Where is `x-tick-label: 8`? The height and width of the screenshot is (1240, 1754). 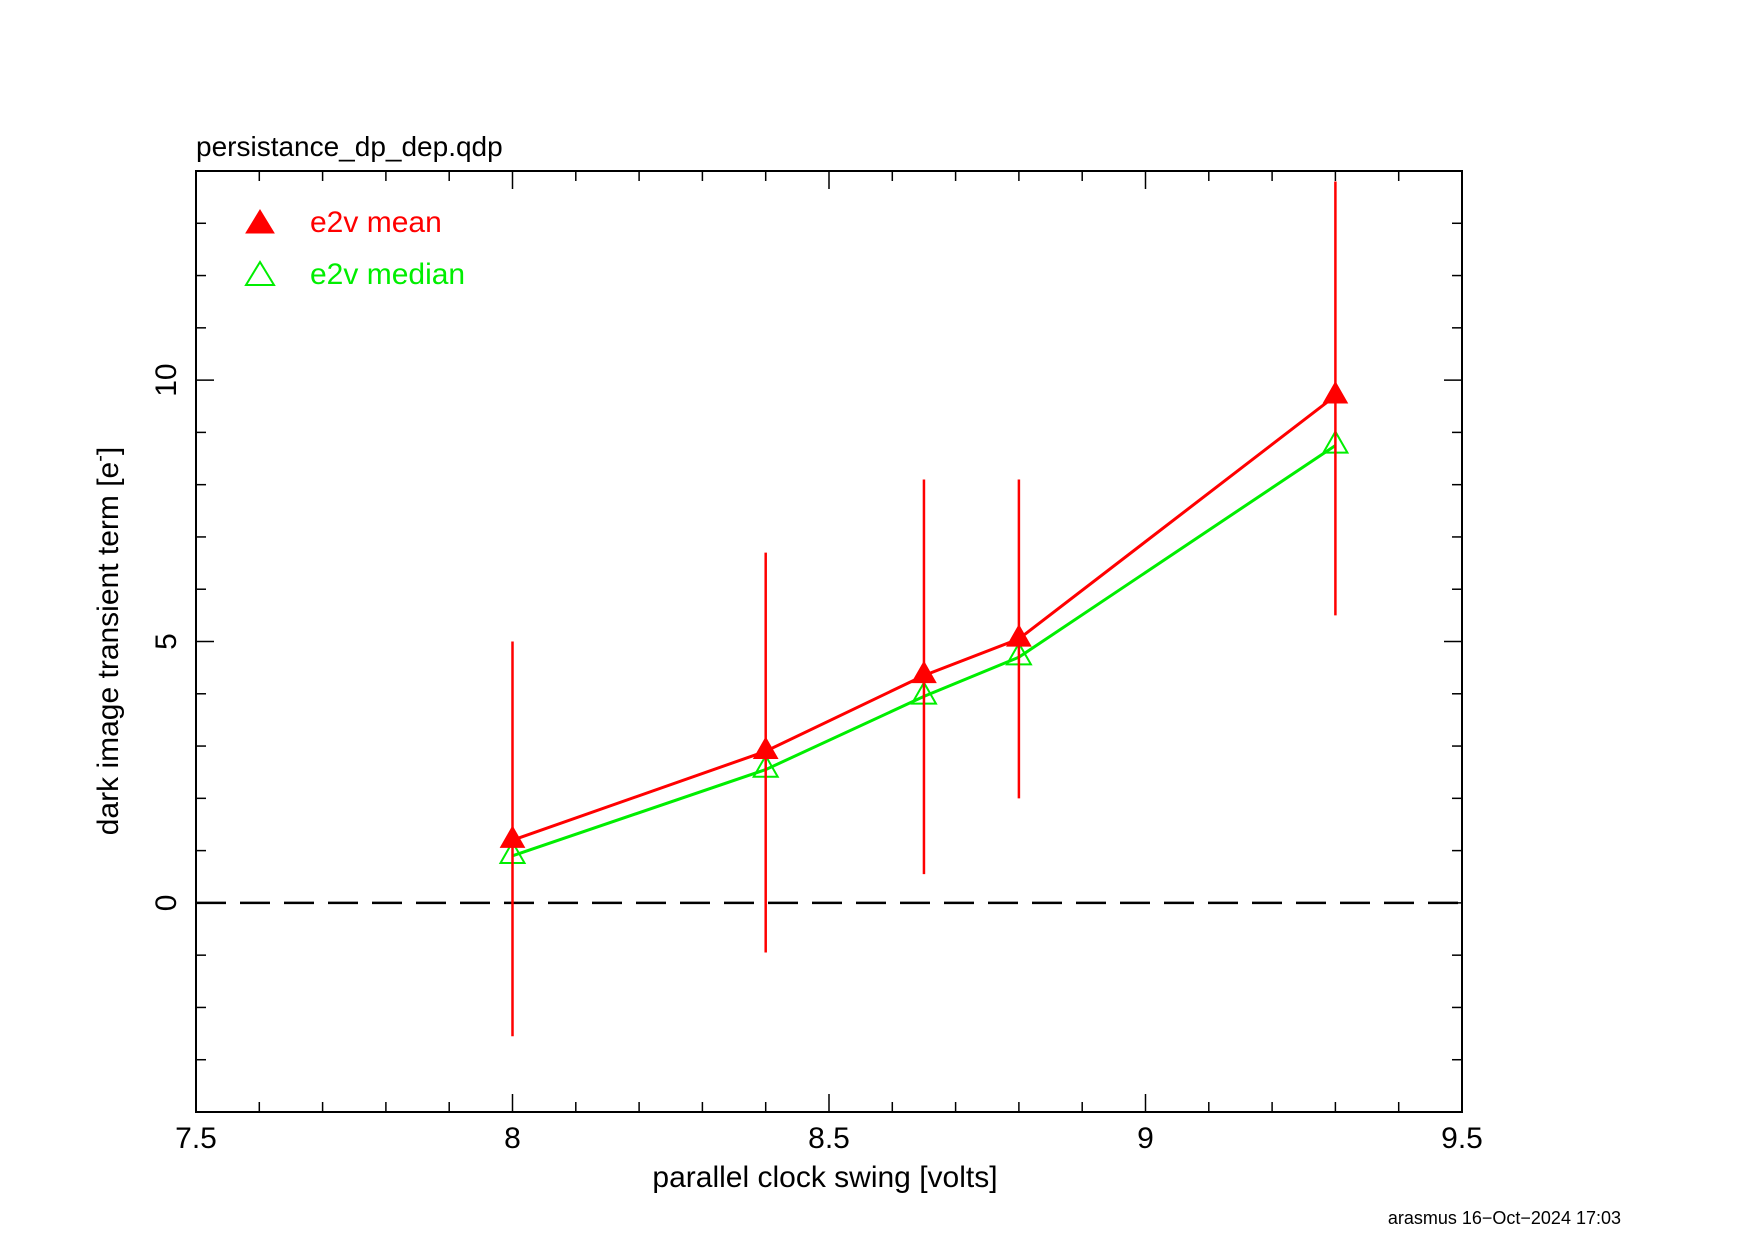 x-tick-label: 8 is located at coordinates (512, 1138).